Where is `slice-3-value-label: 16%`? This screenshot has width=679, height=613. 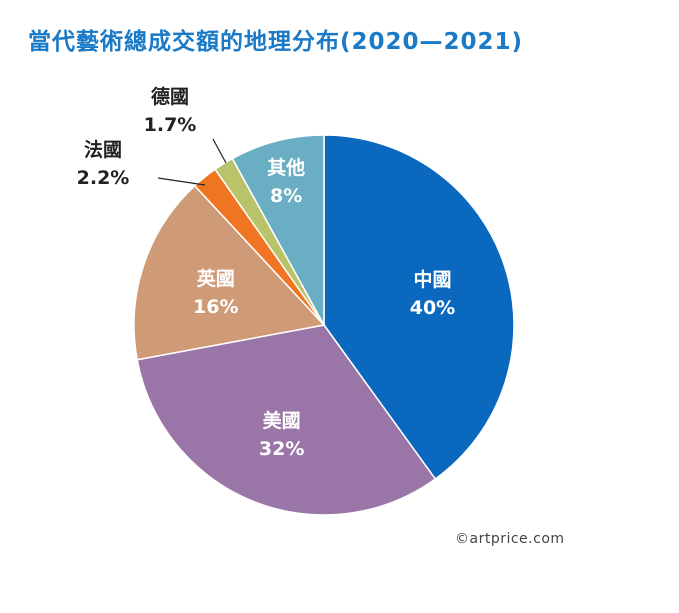 slice-3-value-label: 16% is located at coordinates (215, 307).